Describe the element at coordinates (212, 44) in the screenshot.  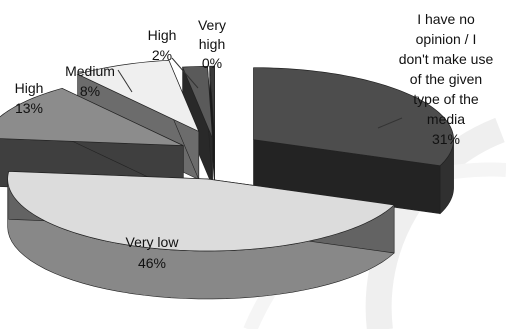
I see `slice-label: Very high 0%` at that location.